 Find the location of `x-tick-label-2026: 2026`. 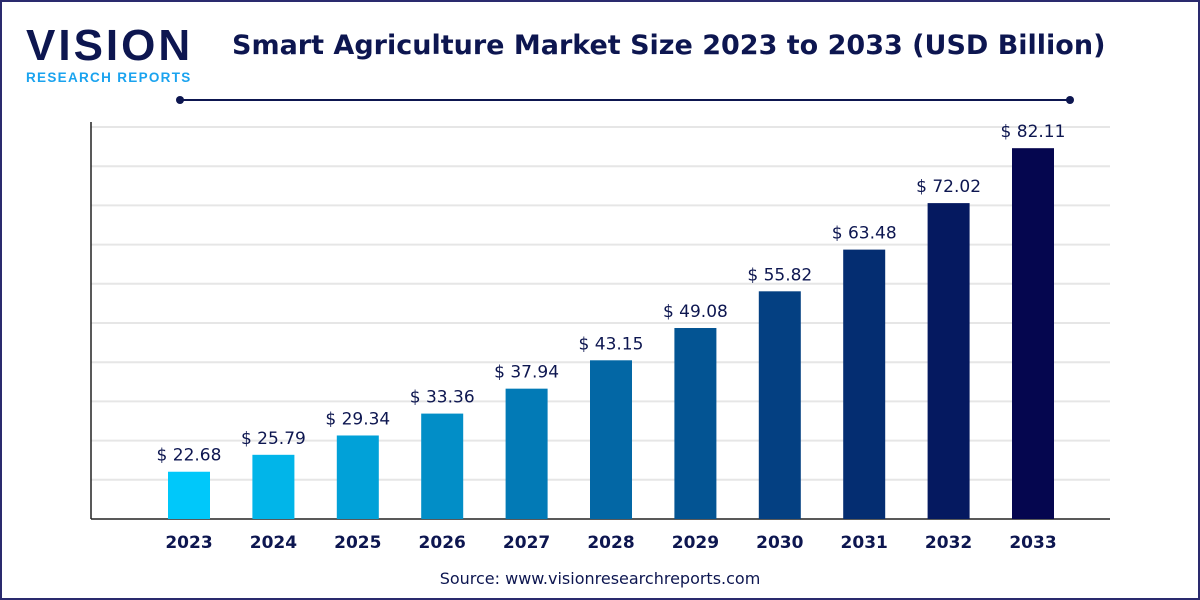

x-tick-label-2026: 2026 is located at coordinates (442, 543).